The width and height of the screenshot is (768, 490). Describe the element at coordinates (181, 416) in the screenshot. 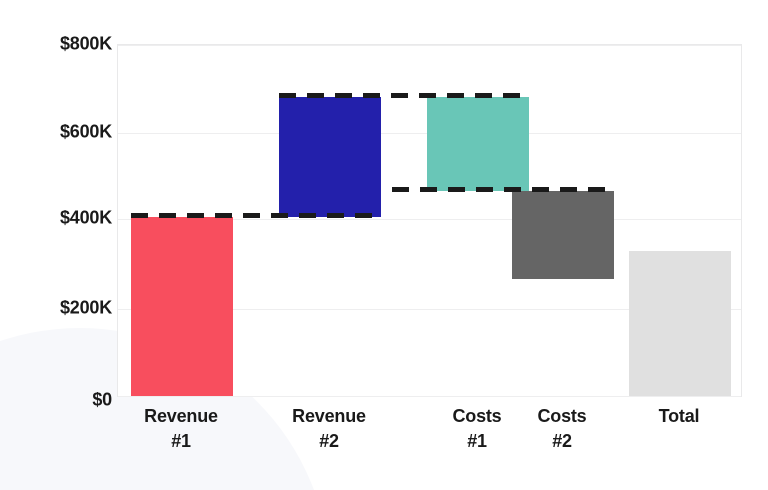

I see `x-tick-label-revenue-1-line1: Revenue` at that location.